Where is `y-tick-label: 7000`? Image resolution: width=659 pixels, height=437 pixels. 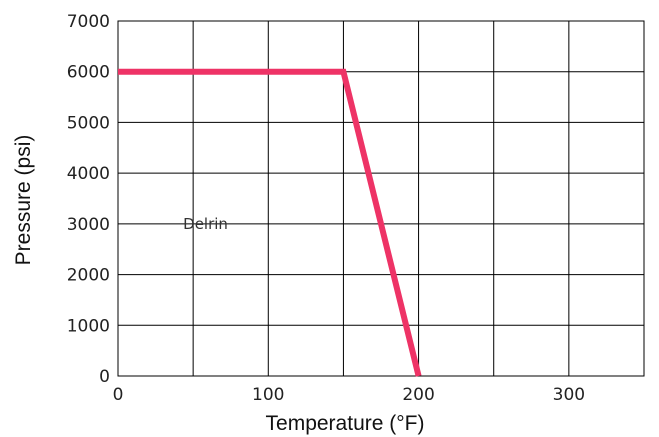 y-tick-label: 7000 is located at coordinates (88, 22).